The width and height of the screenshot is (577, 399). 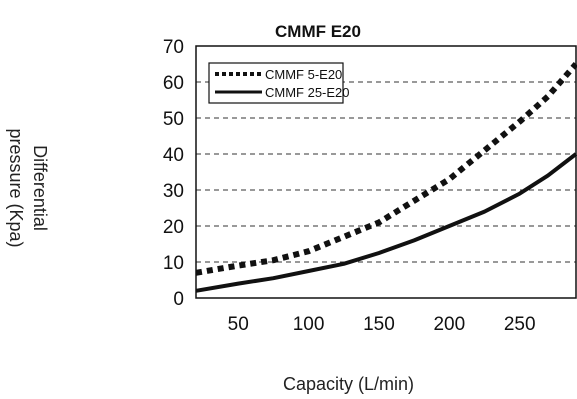 What do you see at coordinates (173, 191) in the screenshot?
I see `y-tick-30: 30` at bounding box center [173, 191].